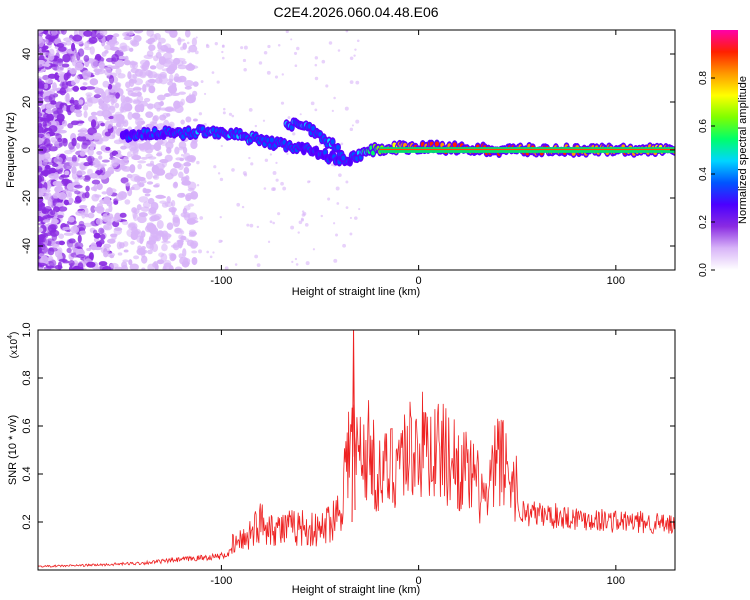 This screenshot has height=600, width=750. What do you see at coordinates (397, 142) in the screenshot?
I see `spectrogram-ridge` at bounding box center [397, 142].